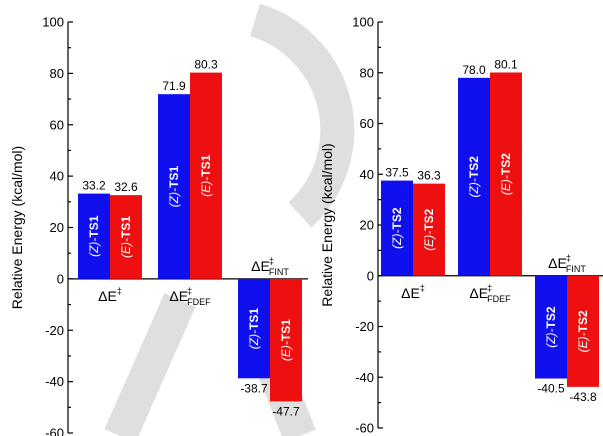  What do you see at coordinates (126, 187) in the screenshot?
I see `data-label: 32.6` at bounding box center [126, 187].